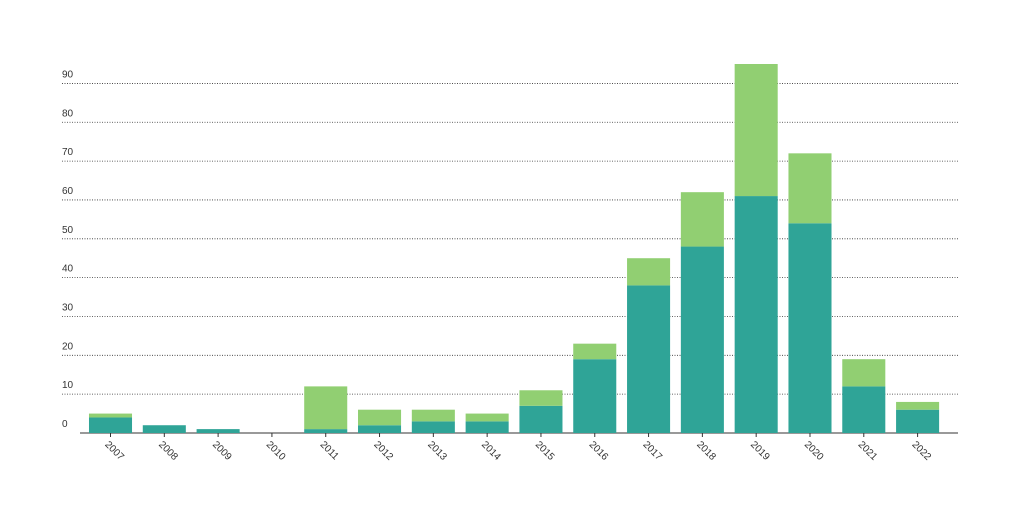  I want to click on x-tick-label: 2022, so click(921, 451).